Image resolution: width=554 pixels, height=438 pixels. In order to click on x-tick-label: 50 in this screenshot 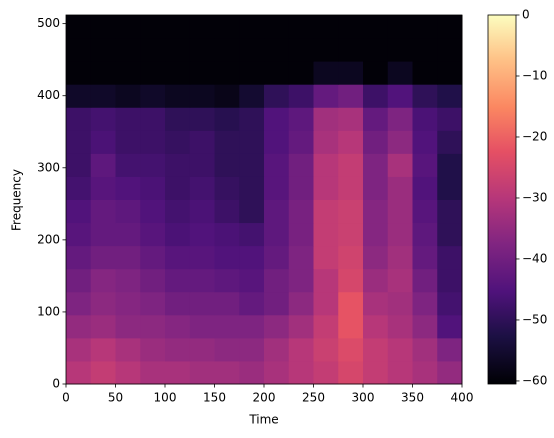, I will do `click(115, 398)`.